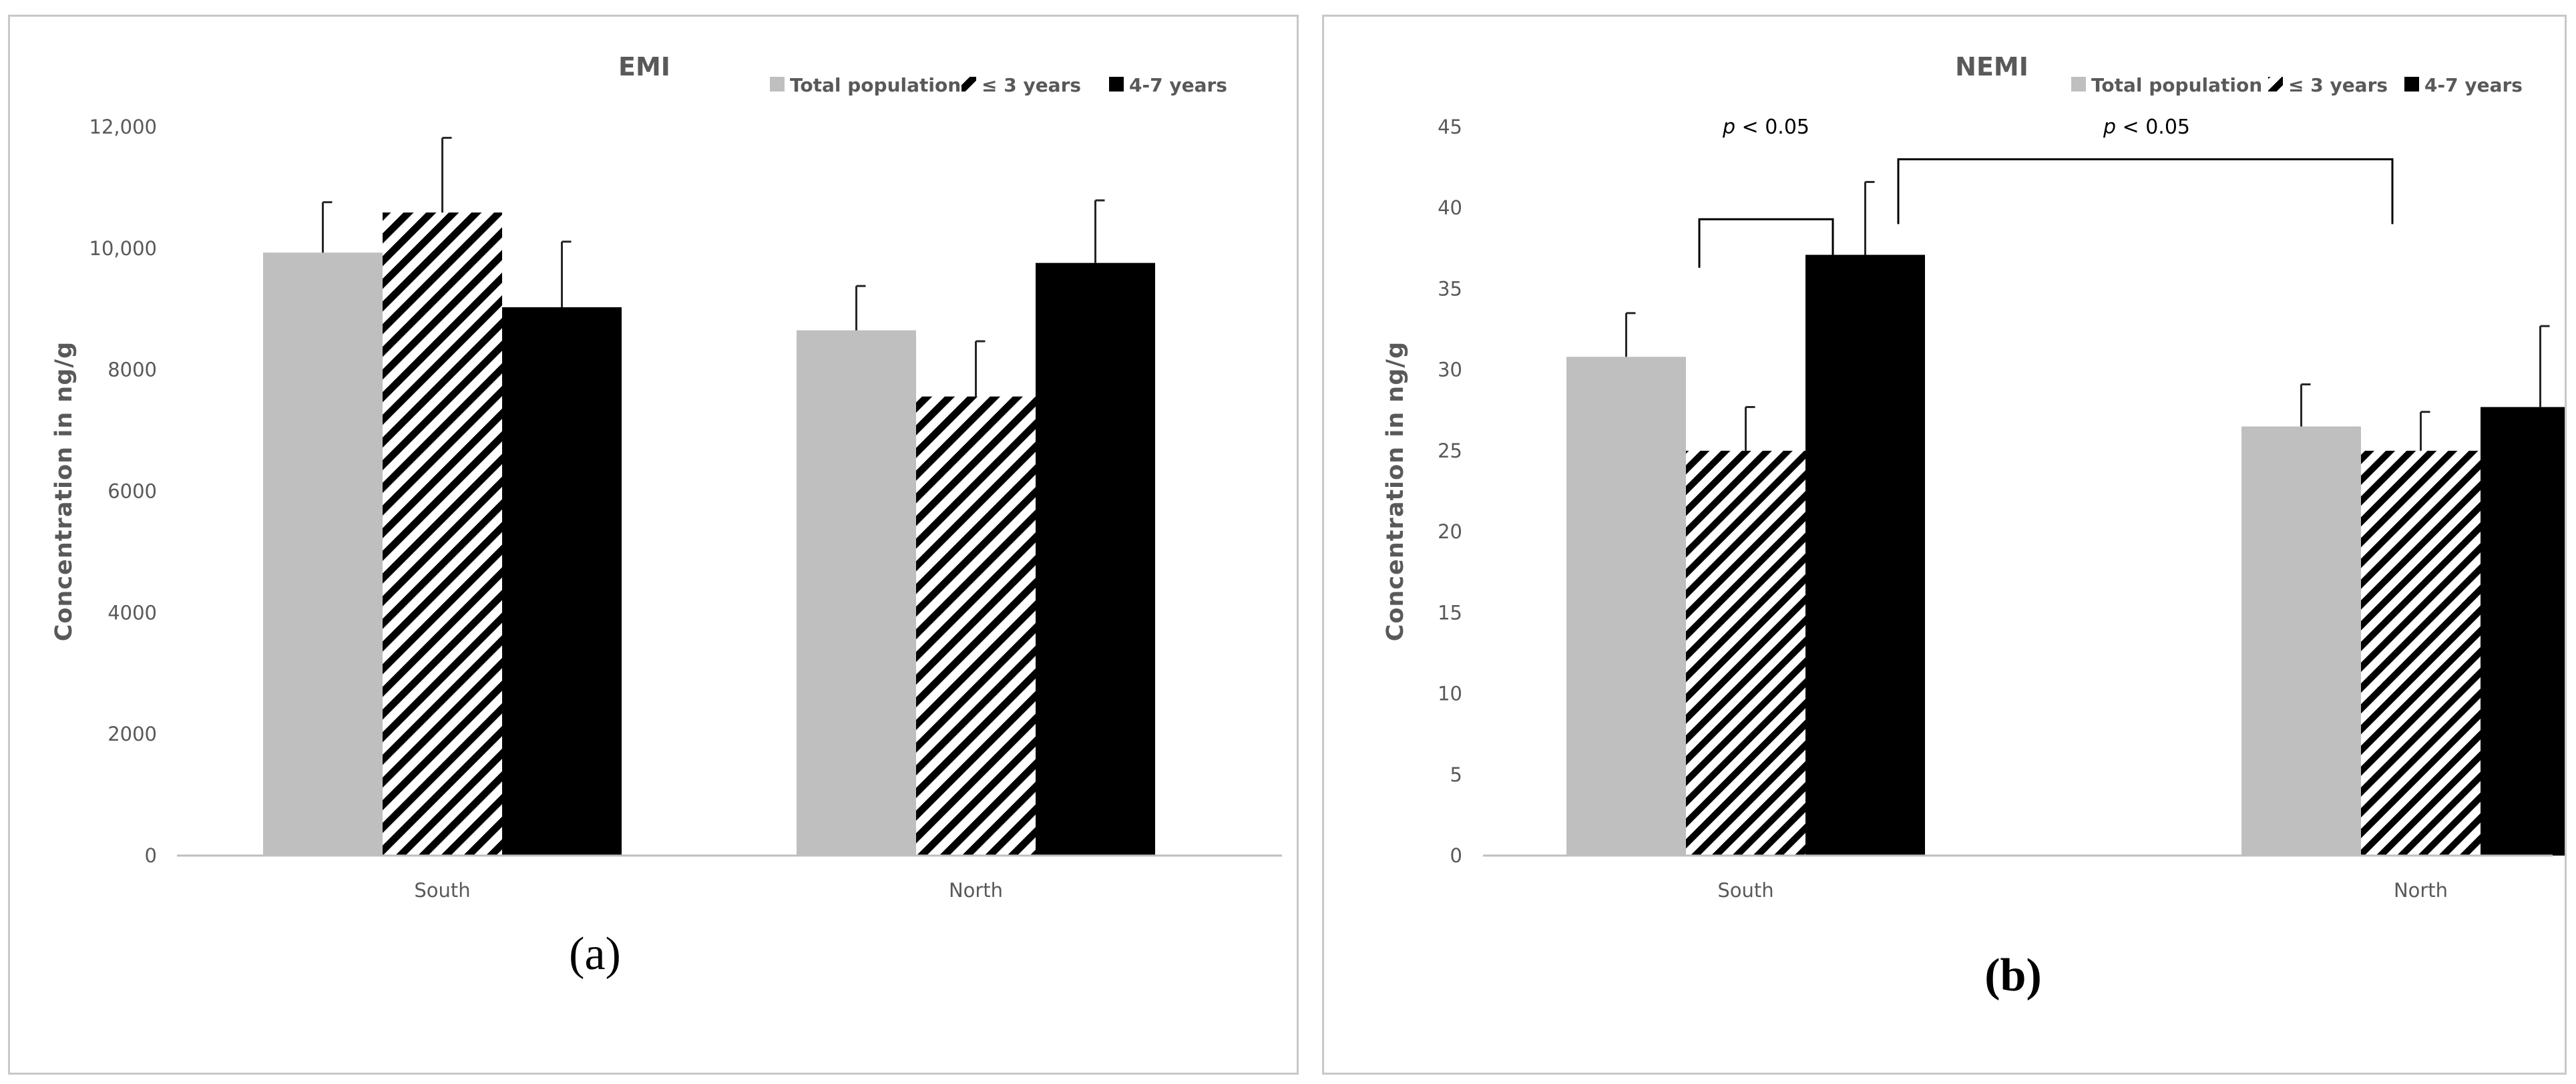  Describe the element at coordinates (132, 370) in the screenshot. I see `y-tick-label: 8000` at that location.